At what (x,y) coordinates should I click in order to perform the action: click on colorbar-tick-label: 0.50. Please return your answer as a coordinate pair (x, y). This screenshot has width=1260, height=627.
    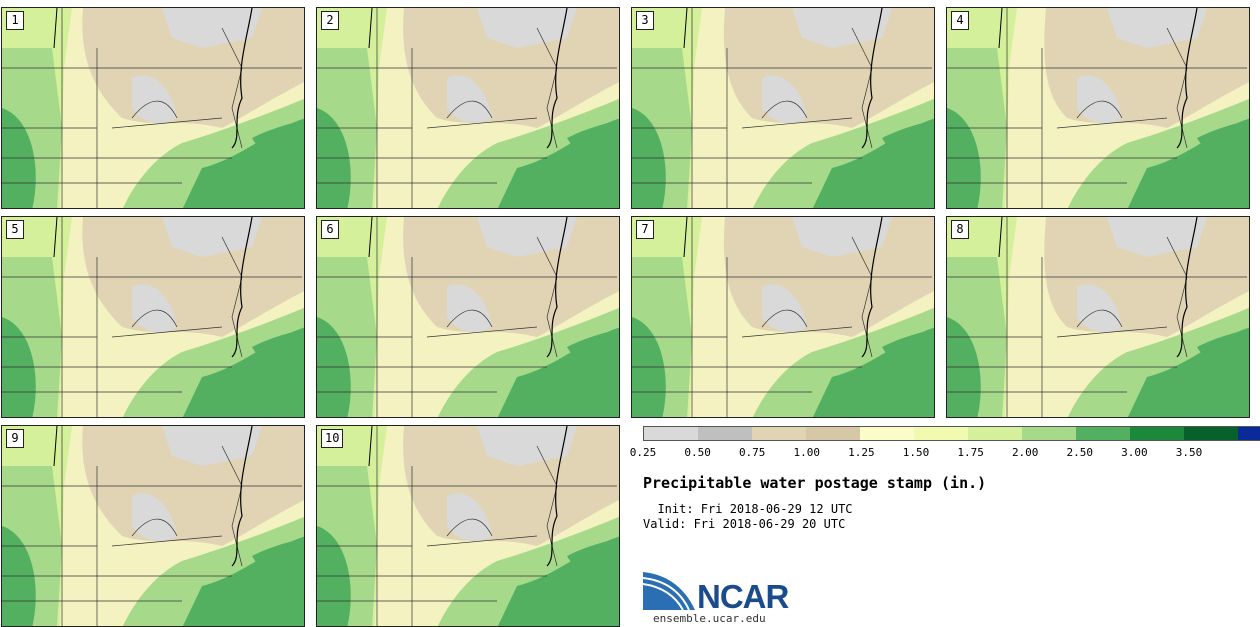
    Looking at the image, I should click on (697, 452).